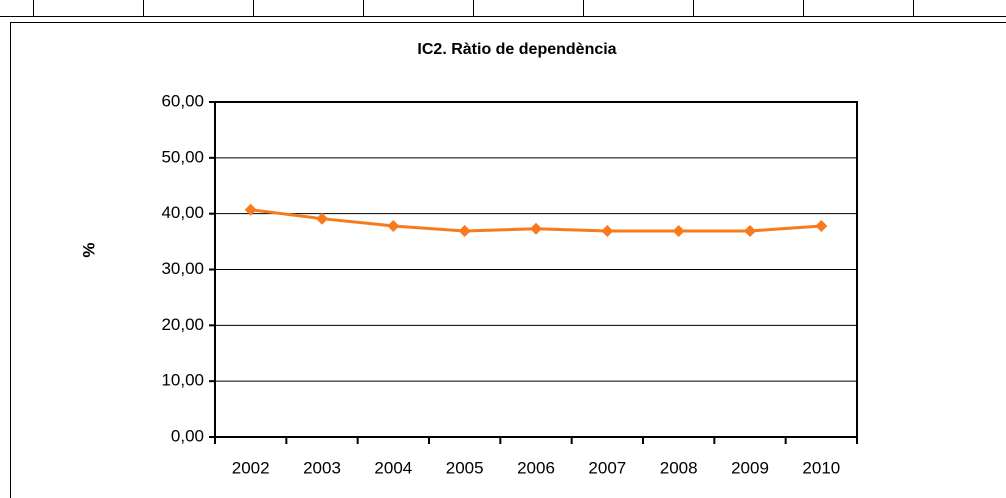 Image resolution: width=1006 pixels, height=498 pixels. I want to click on y-tick-label: 50,00, so click(182, 156).